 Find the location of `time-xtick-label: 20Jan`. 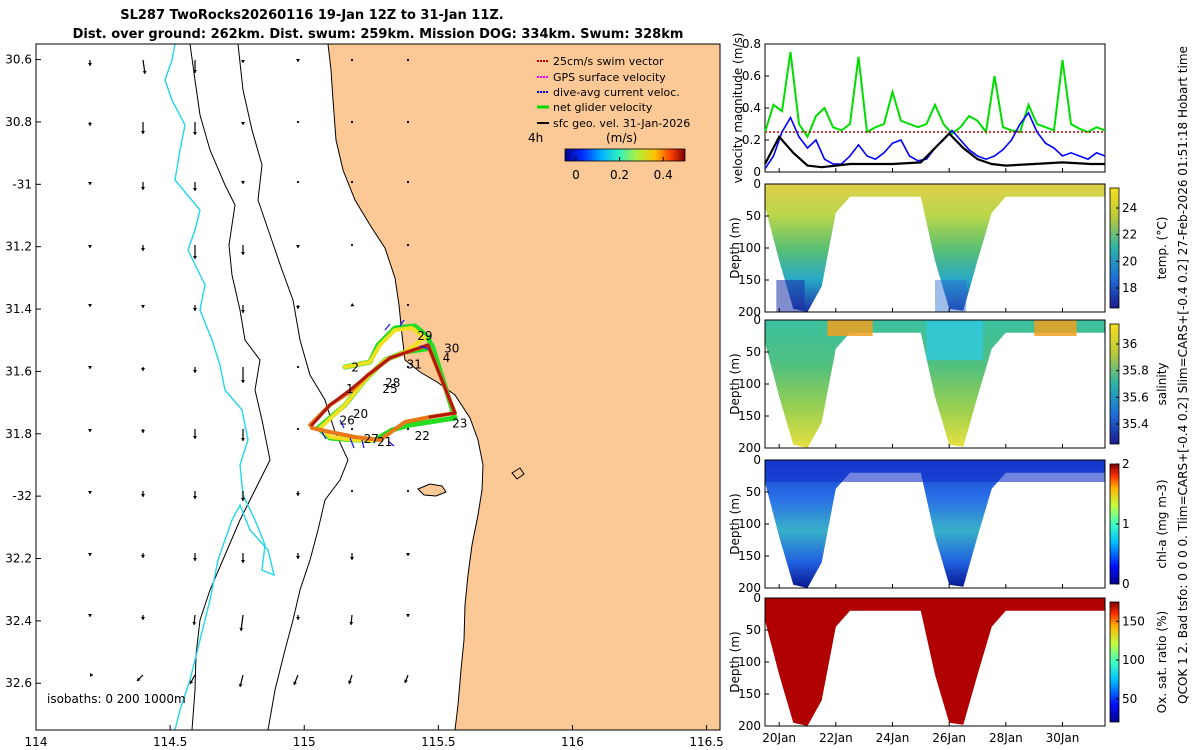

time-xtick-label: 20Jan is located at coordinates (779, 738).